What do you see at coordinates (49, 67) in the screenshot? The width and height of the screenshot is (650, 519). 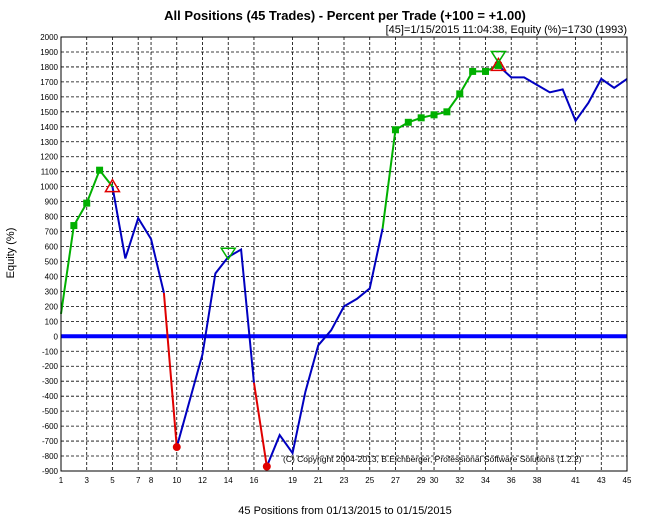 I see `y-tick-label: 1800` at bounding box center [49, 67].